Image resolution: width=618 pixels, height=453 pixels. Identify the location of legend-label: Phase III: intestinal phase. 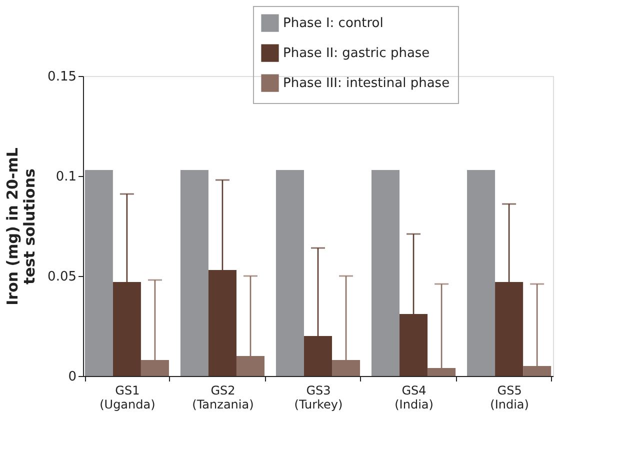
(366, 83).